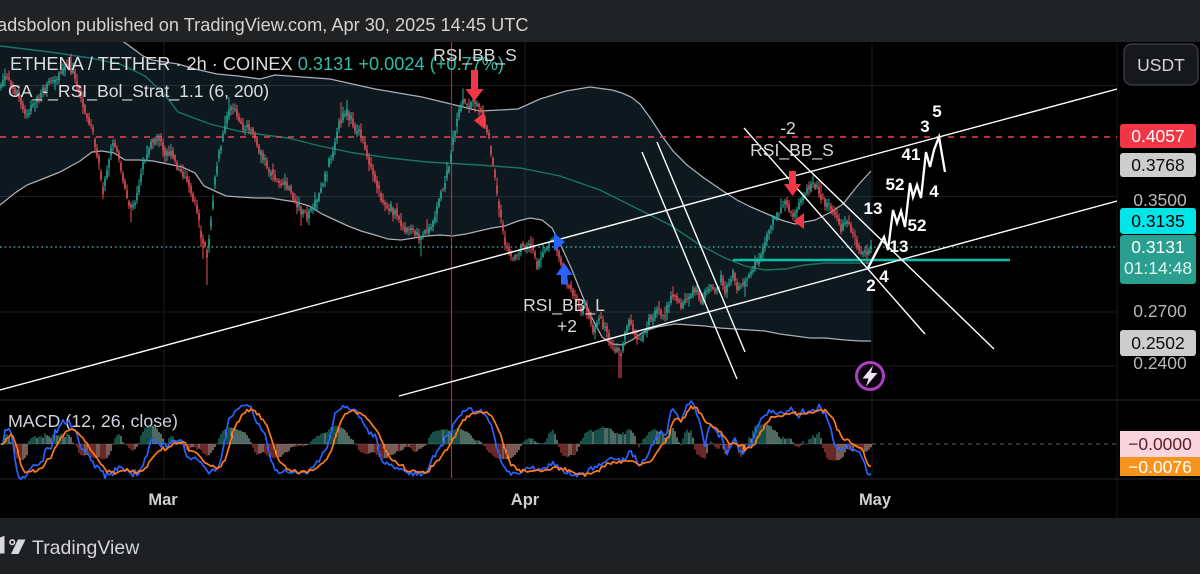 The image size is (1200, 574). What do you see at coordinates (875, 500) in the screenshot?
I see `svg-text: May` at bounding box center [875, 500].